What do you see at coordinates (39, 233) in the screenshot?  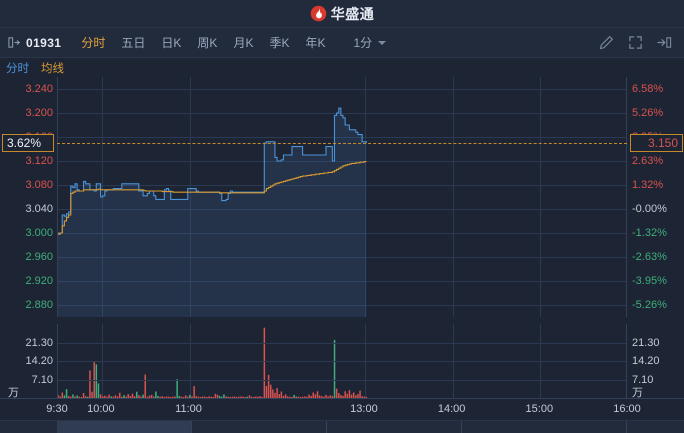 I see `price-tick-label: 3.000` at bounding box center [39, 233].